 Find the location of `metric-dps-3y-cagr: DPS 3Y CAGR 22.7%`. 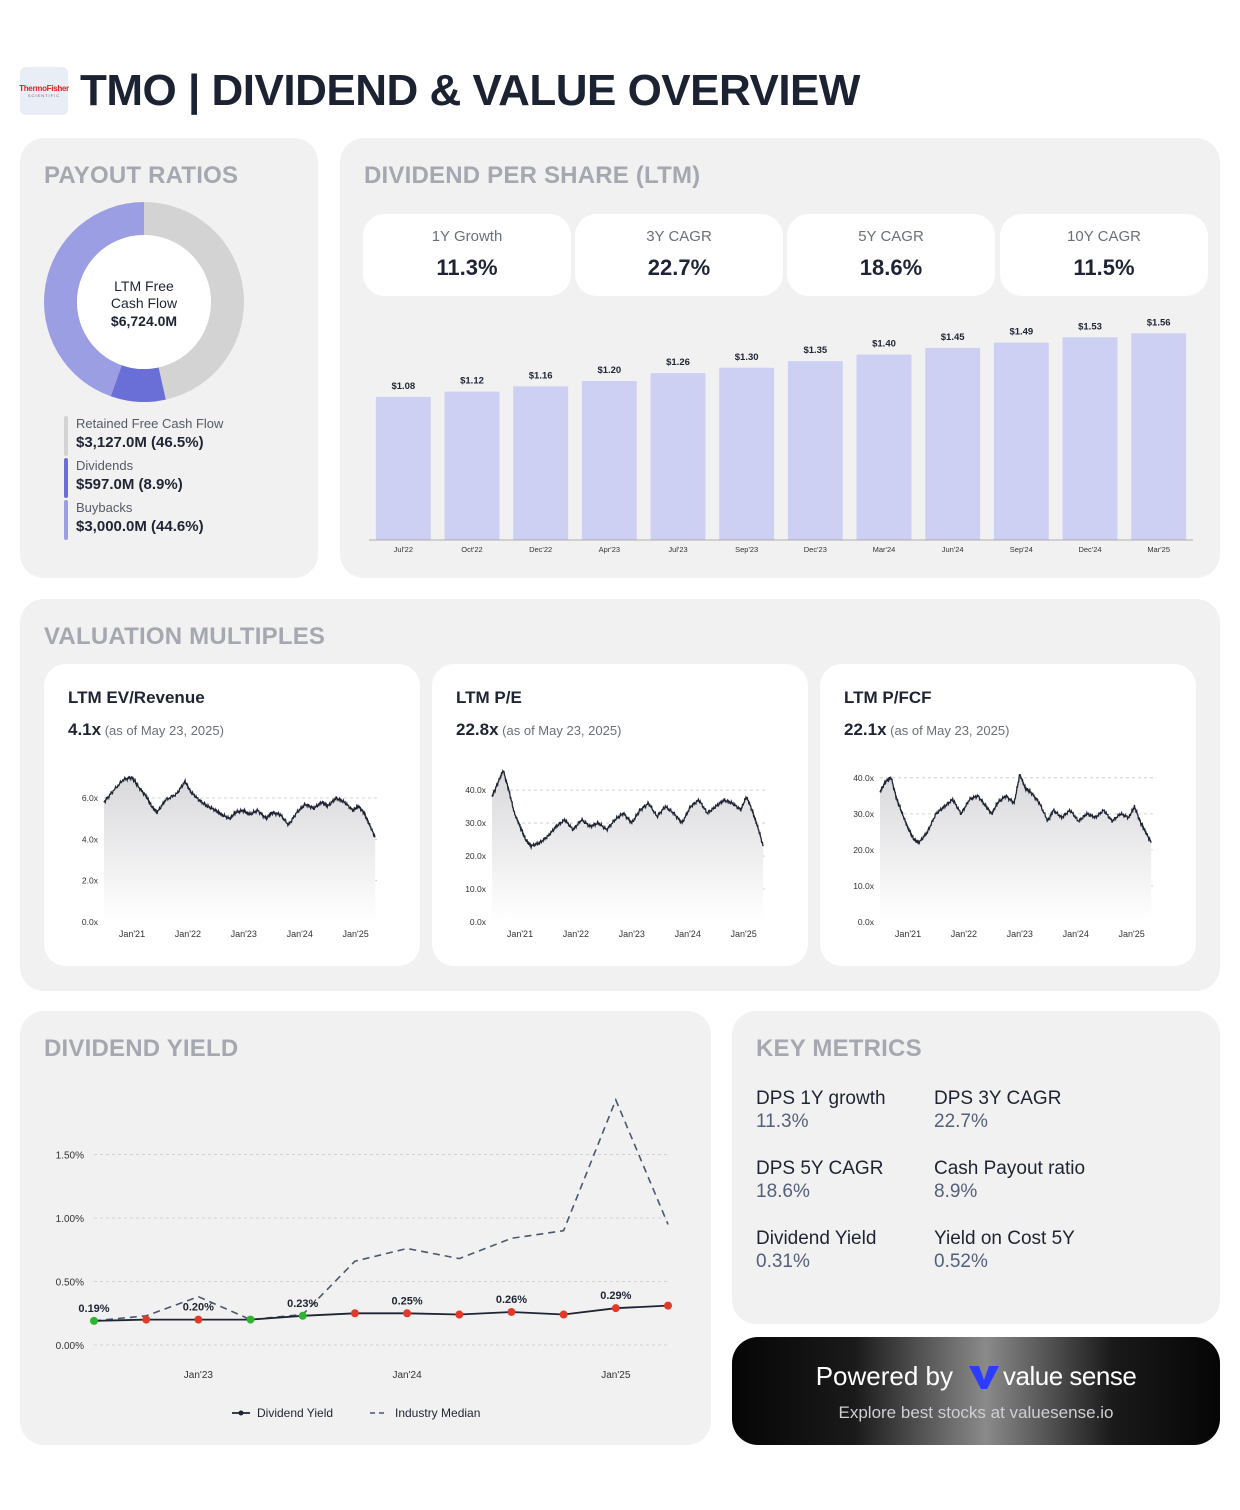

metric-dps-3y-cagr: DPS 3Y CAGR 22.7% is located at coordinates (997, 1110).